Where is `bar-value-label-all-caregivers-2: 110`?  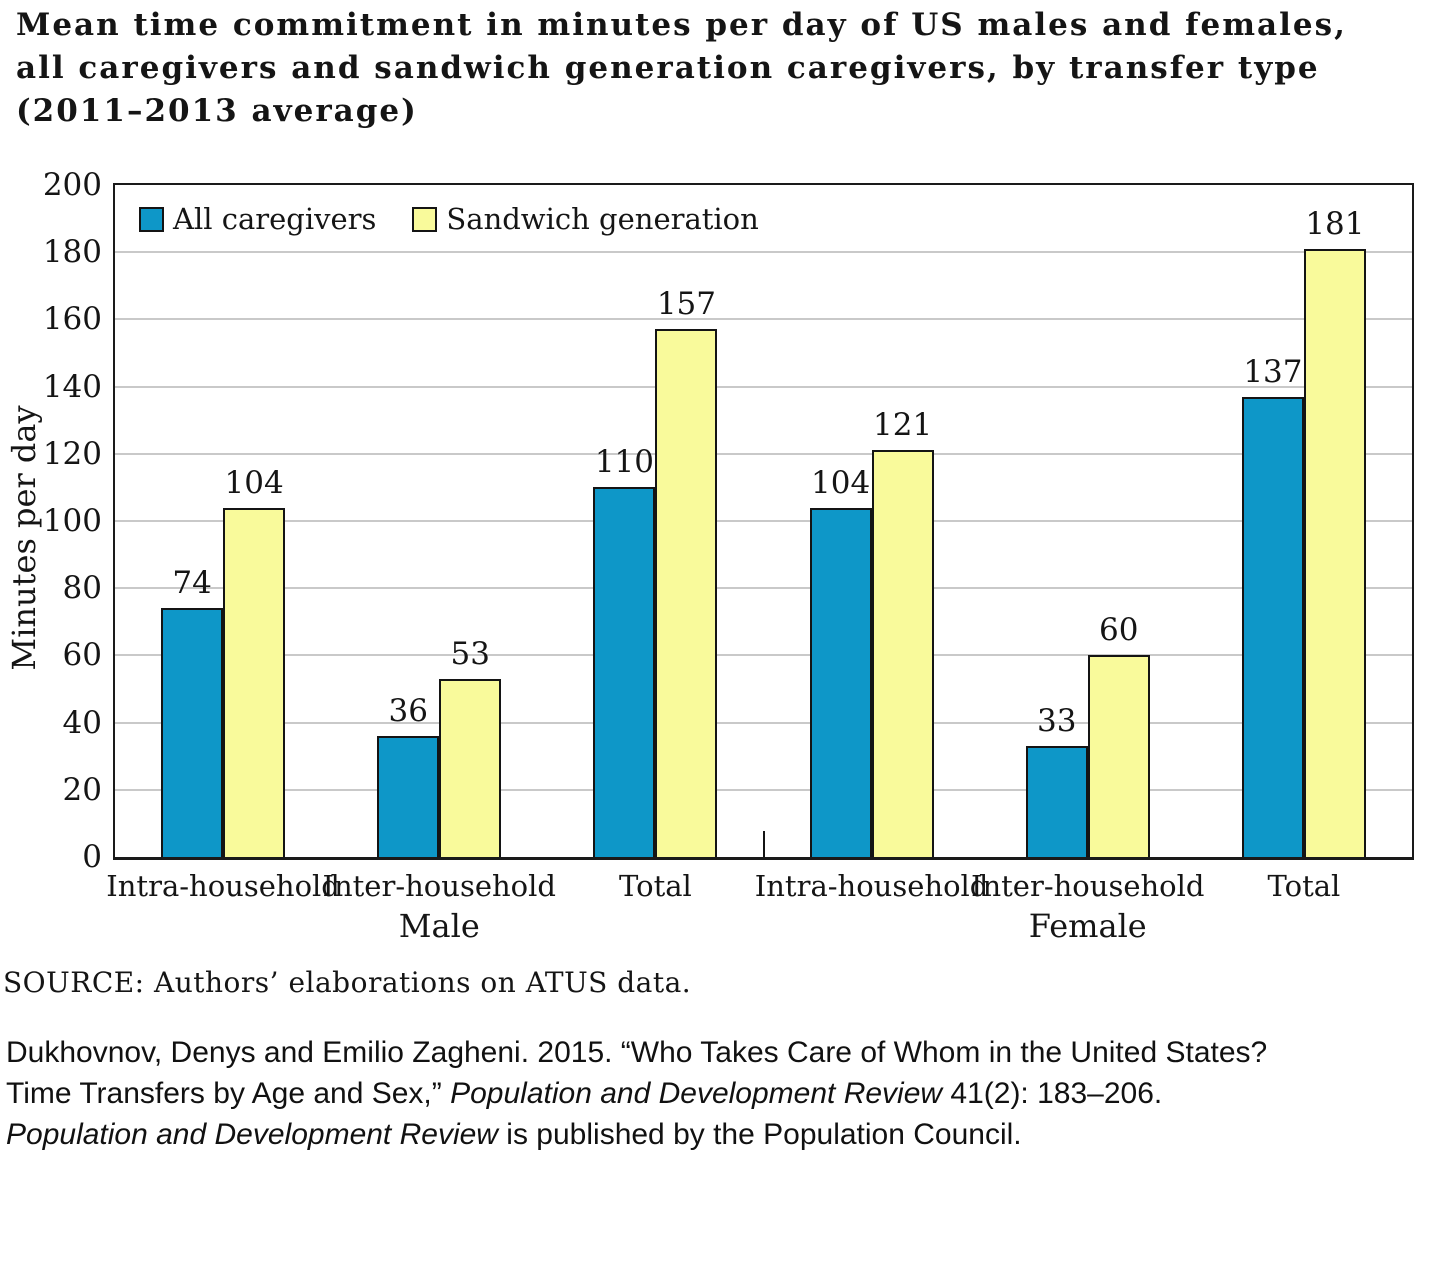
bar-value-label-all-caregivers-2: 110 is located at coordinates (624, 462).